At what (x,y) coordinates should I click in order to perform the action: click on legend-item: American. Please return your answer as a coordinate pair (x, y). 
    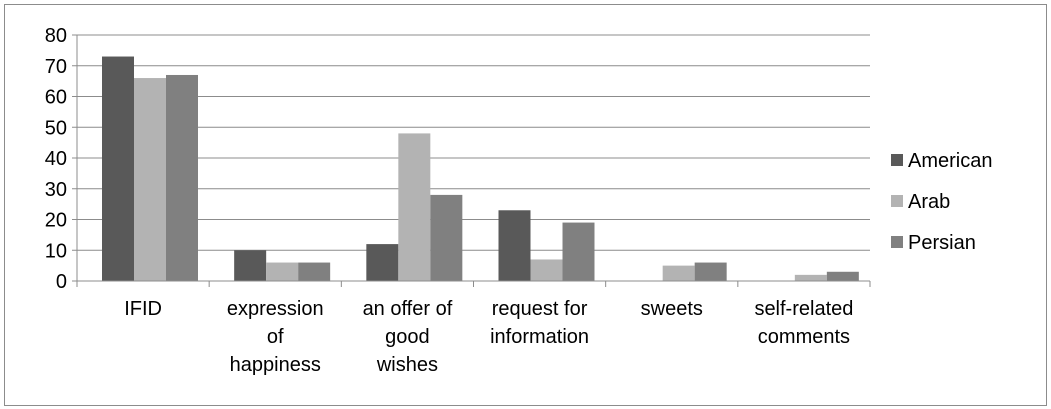
    Looking at the image, I should click on (941, 161).